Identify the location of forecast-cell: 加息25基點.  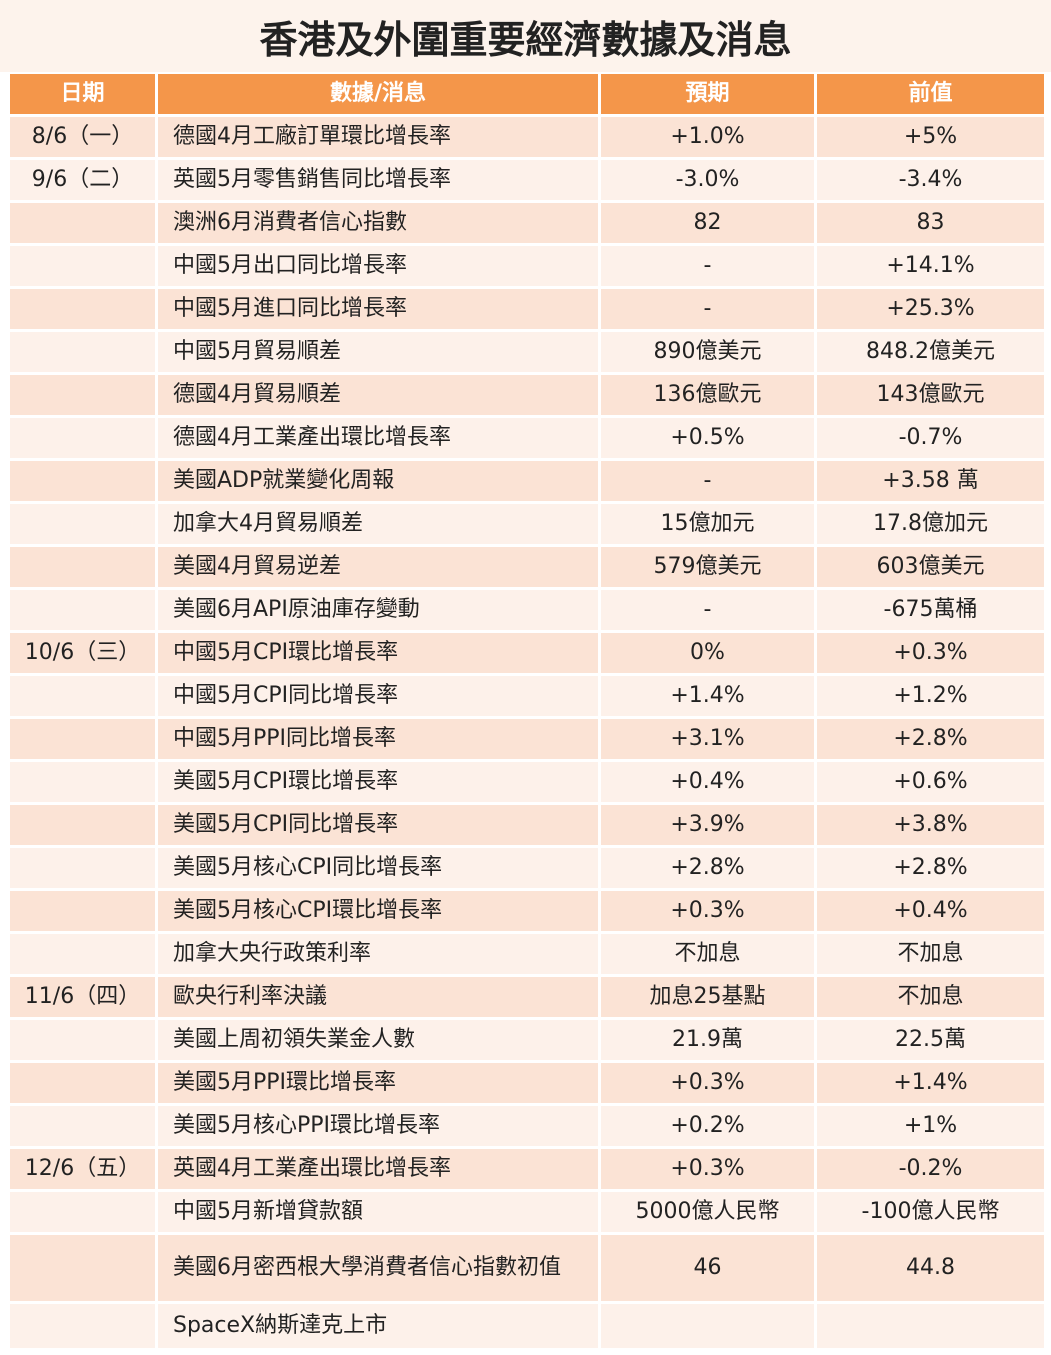
(707, 997).